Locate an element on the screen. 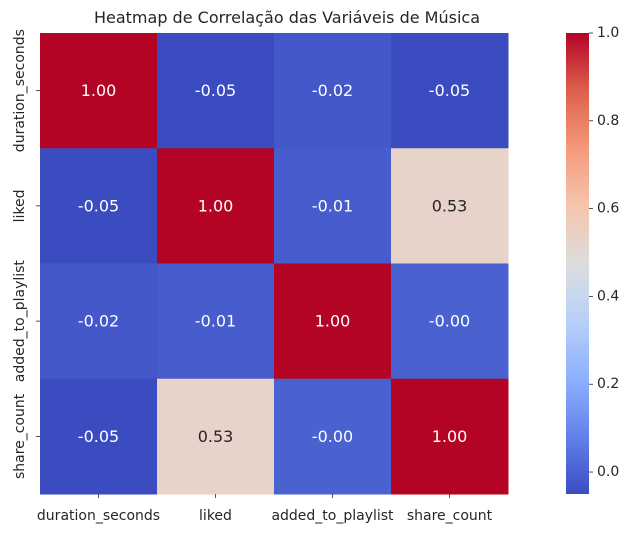 The height and width of the screenshot is (534, 636). colorbar-tick-label: 0.0 is located at coordinates (608, 472).